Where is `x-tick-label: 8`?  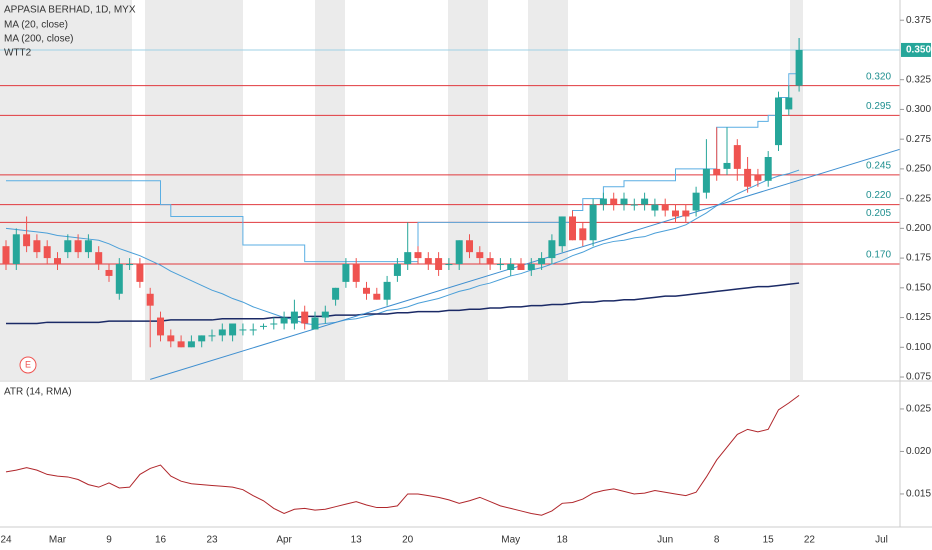 x-tick-label: 8 is located at coordinates (717, 540).